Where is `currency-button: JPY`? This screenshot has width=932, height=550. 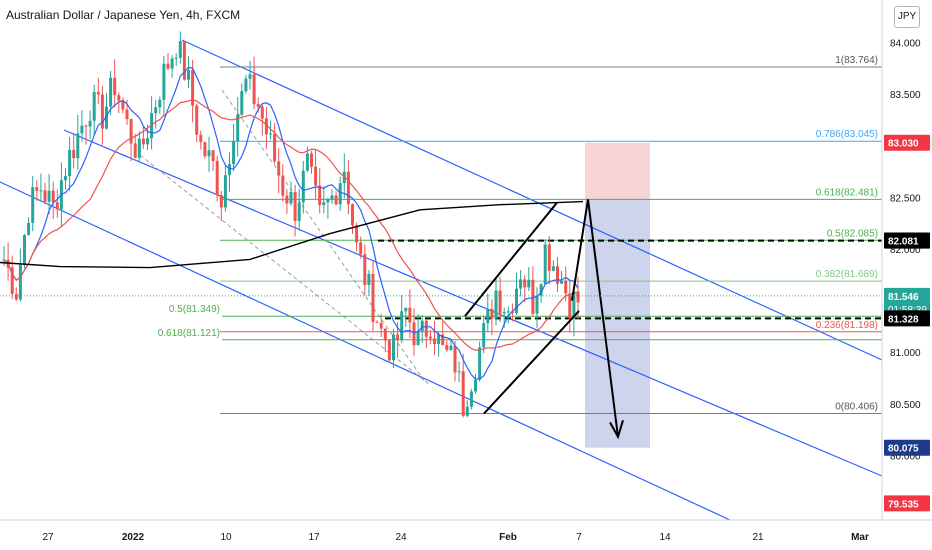
currency-button: JPY is located at coordinates (907, 17).